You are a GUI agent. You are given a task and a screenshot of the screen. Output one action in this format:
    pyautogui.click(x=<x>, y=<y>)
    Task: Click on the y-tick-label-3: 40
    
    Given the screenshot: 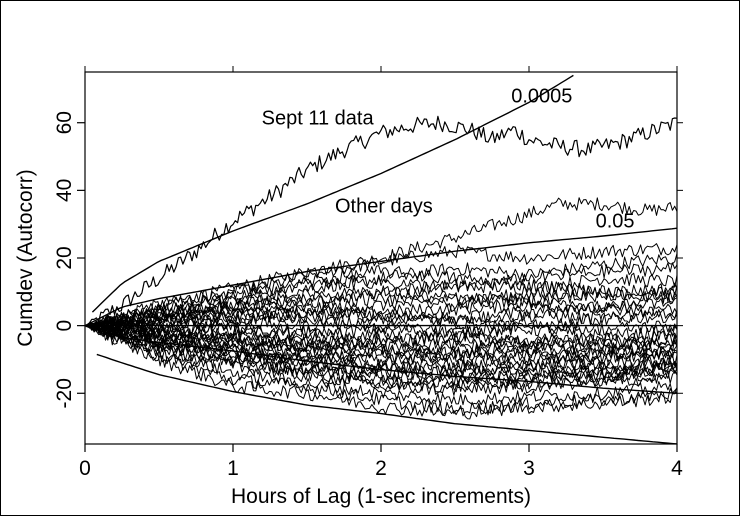 What is the action you would take?
    pyautogui.click(x=64, y=190)
    